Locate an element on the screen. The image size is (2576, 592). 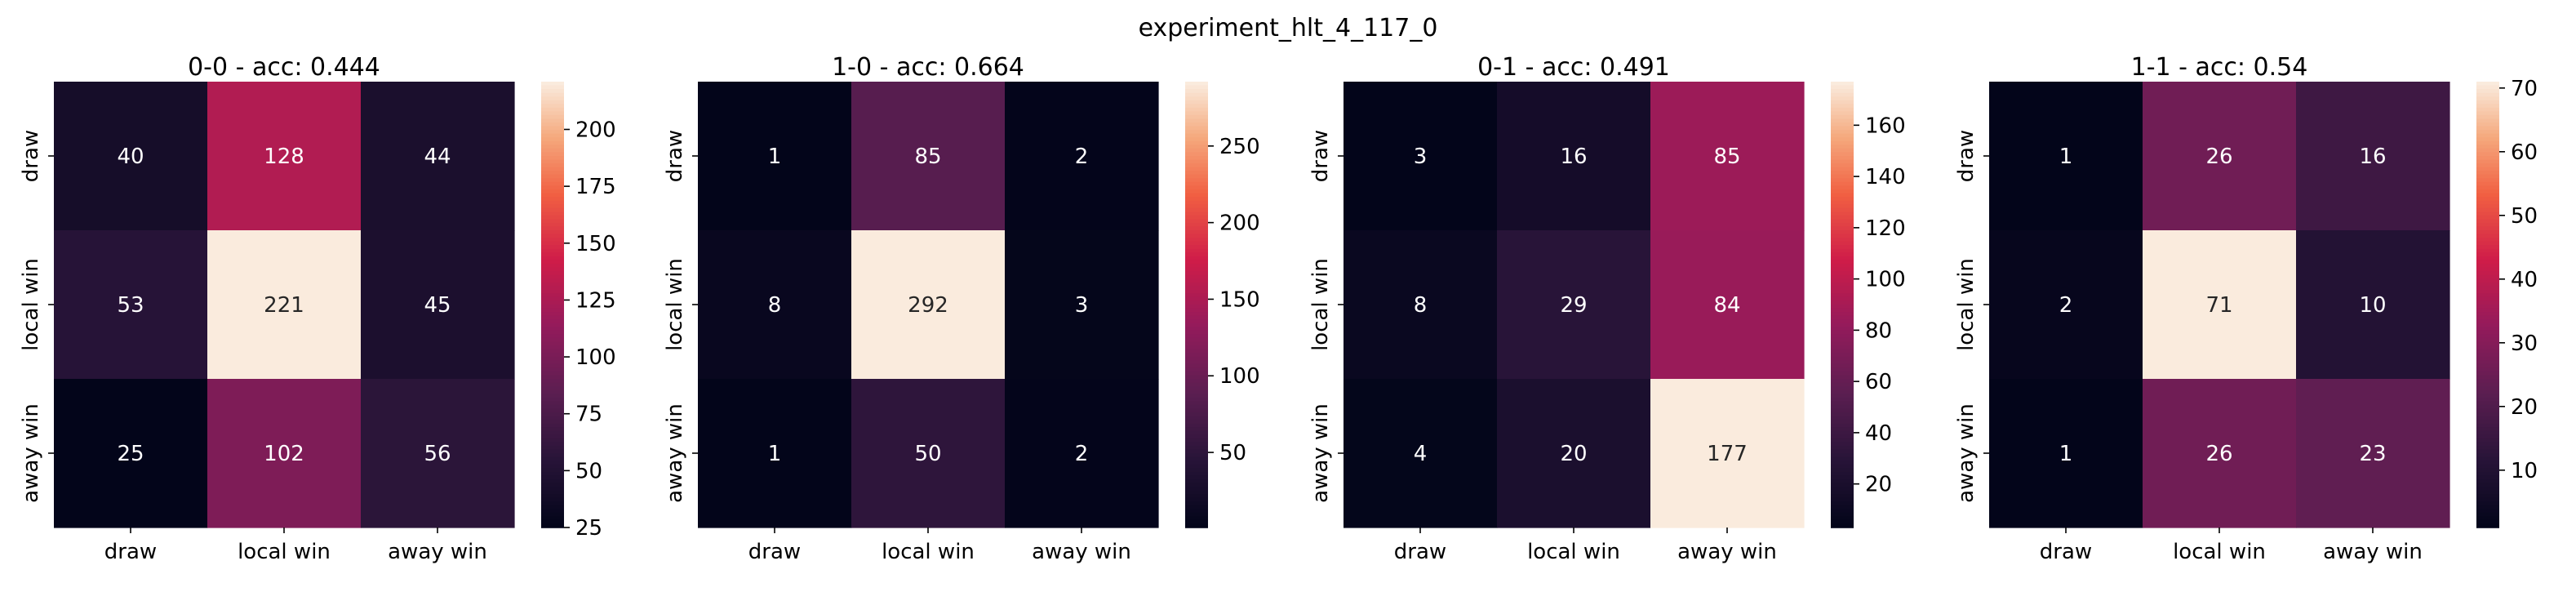
cell-value-label: 84 is located at coordinates (1726, 305).